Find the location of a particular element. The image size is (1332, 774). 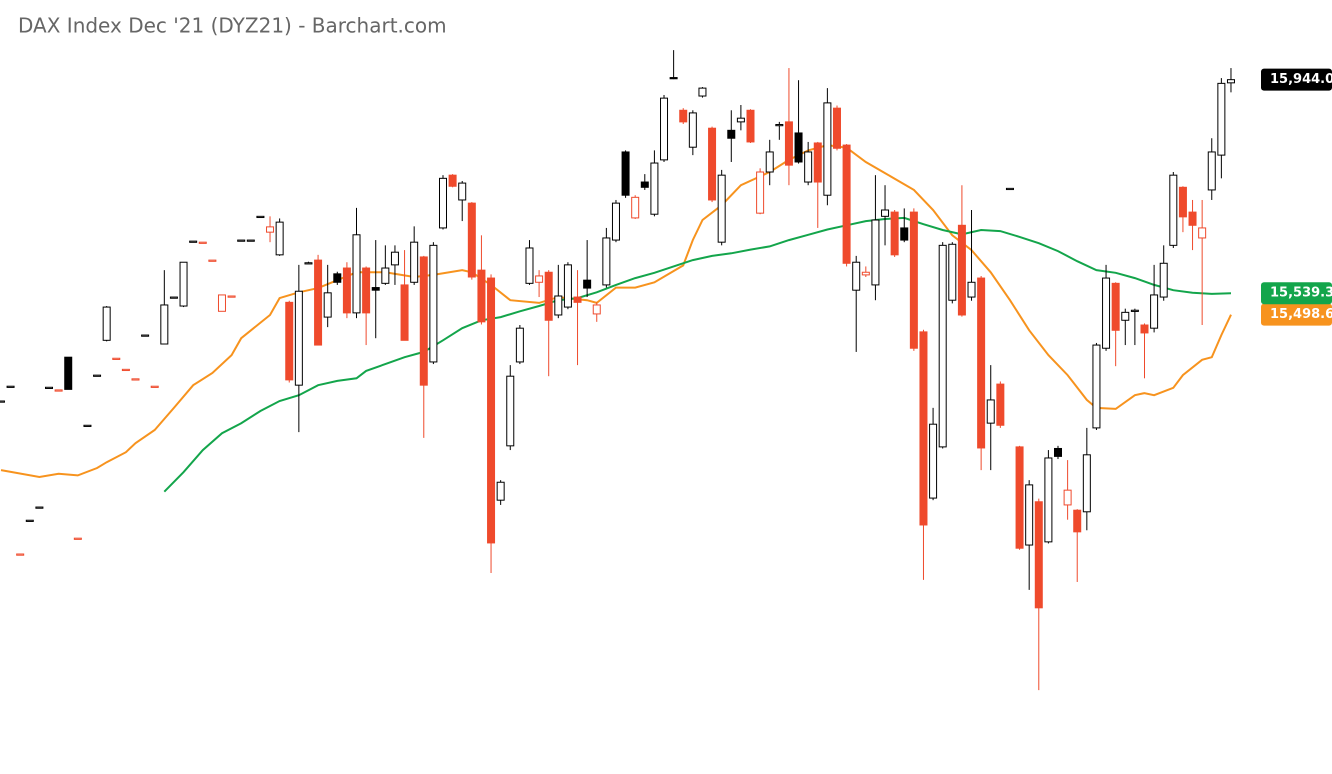

ma-last-label-box is located at coordinates (1296, 314).